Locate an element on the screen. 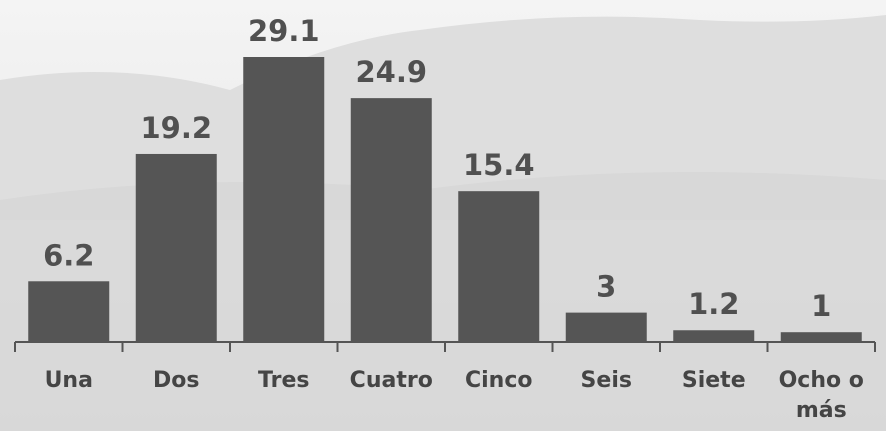 The image size is (886, 431). value-label: 24.9 is located at coordinates (391, 72).